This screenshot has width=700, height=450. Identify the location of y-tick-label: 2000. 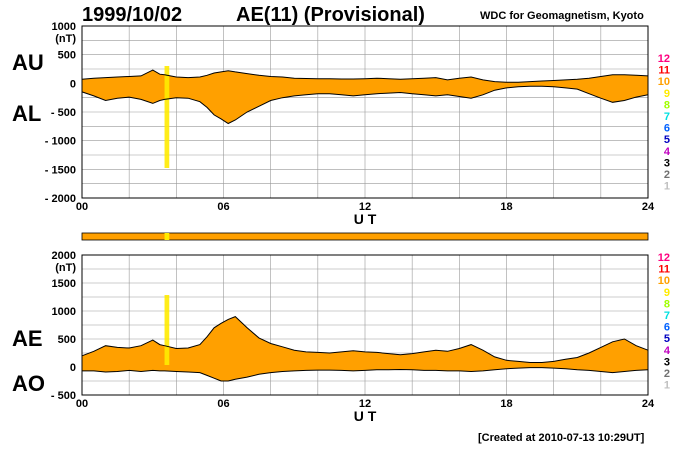
(64, 256).